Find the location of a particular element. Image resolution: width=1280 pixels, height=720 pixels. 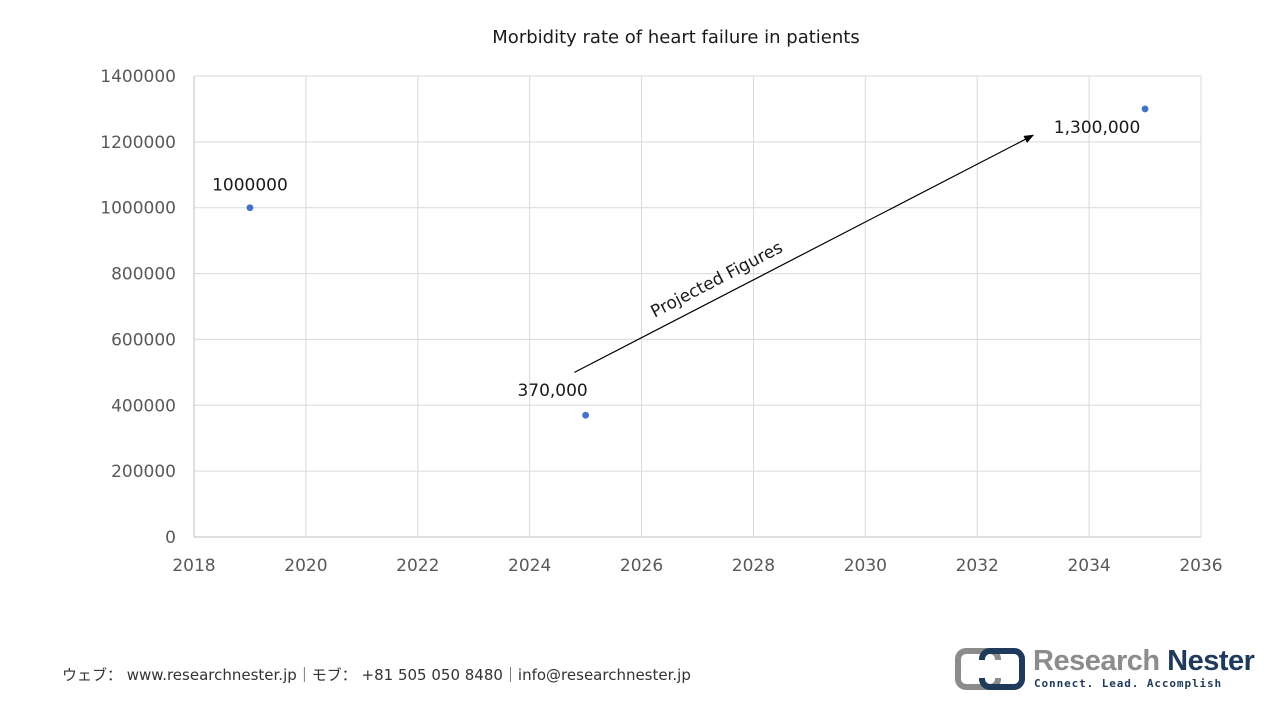

x-tick-label: 2036 is located at coordinates (1200, 566).